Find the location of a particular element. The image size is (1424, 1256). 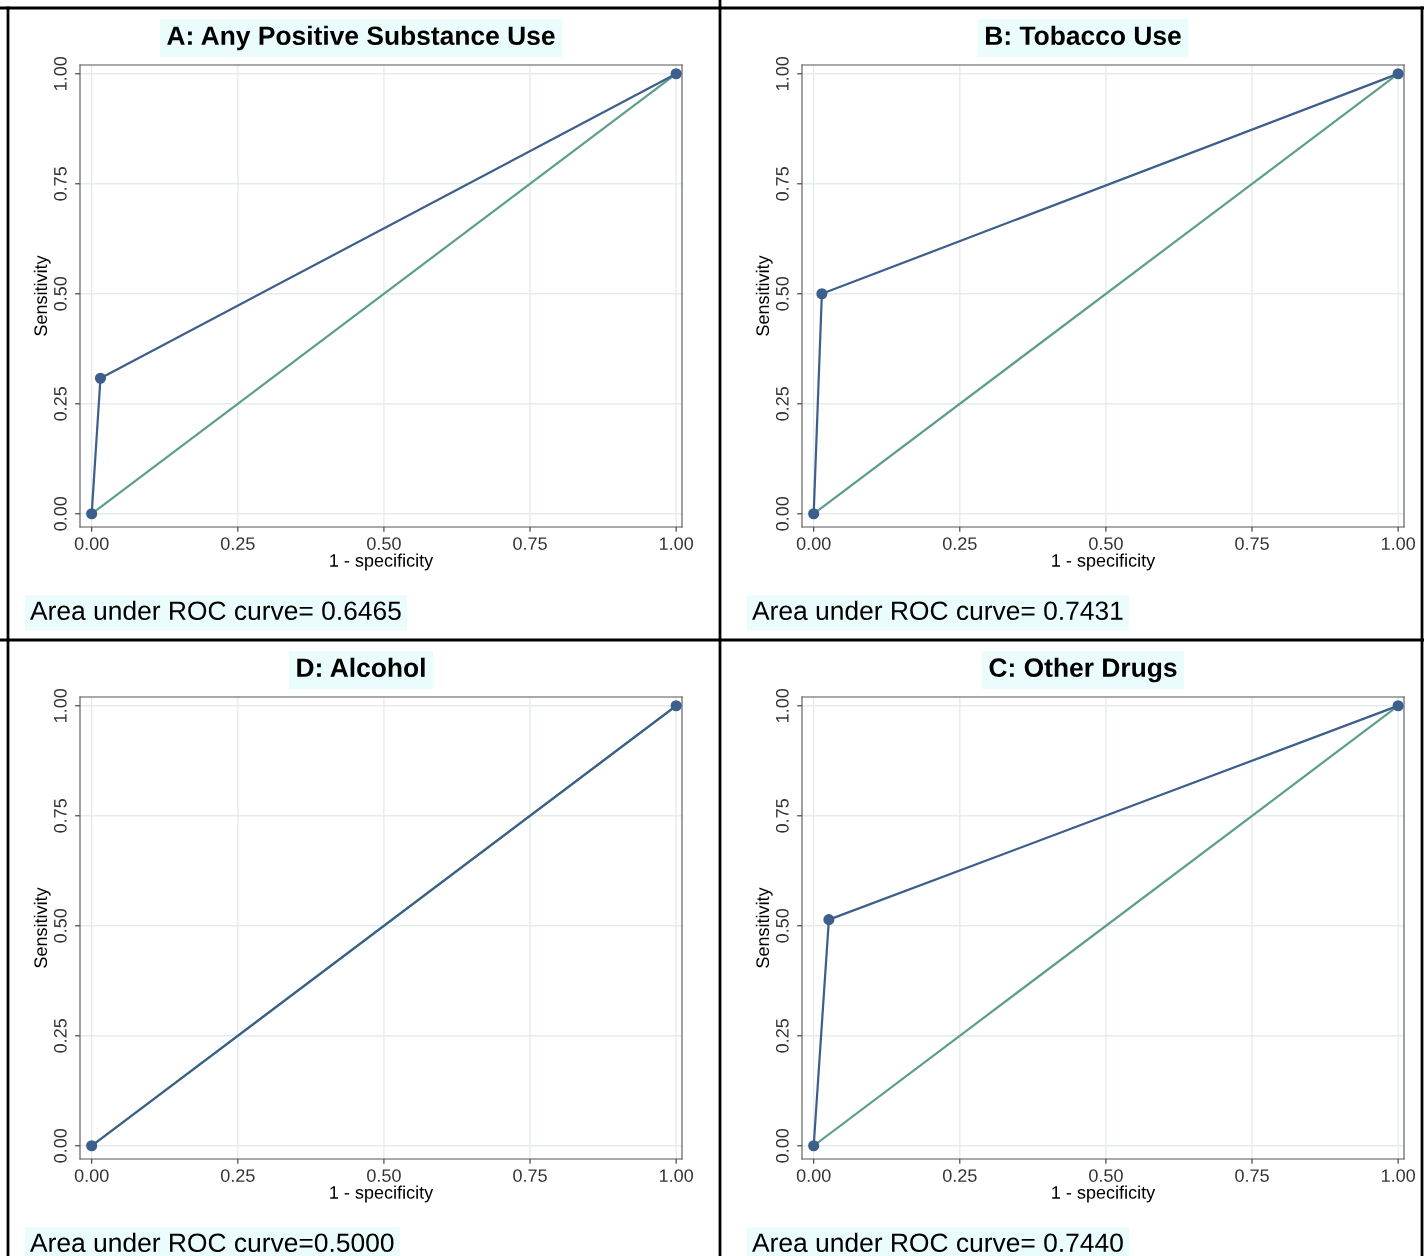

text: Area under ROC curve=0.5000 is located at coordinates (212, 1242).